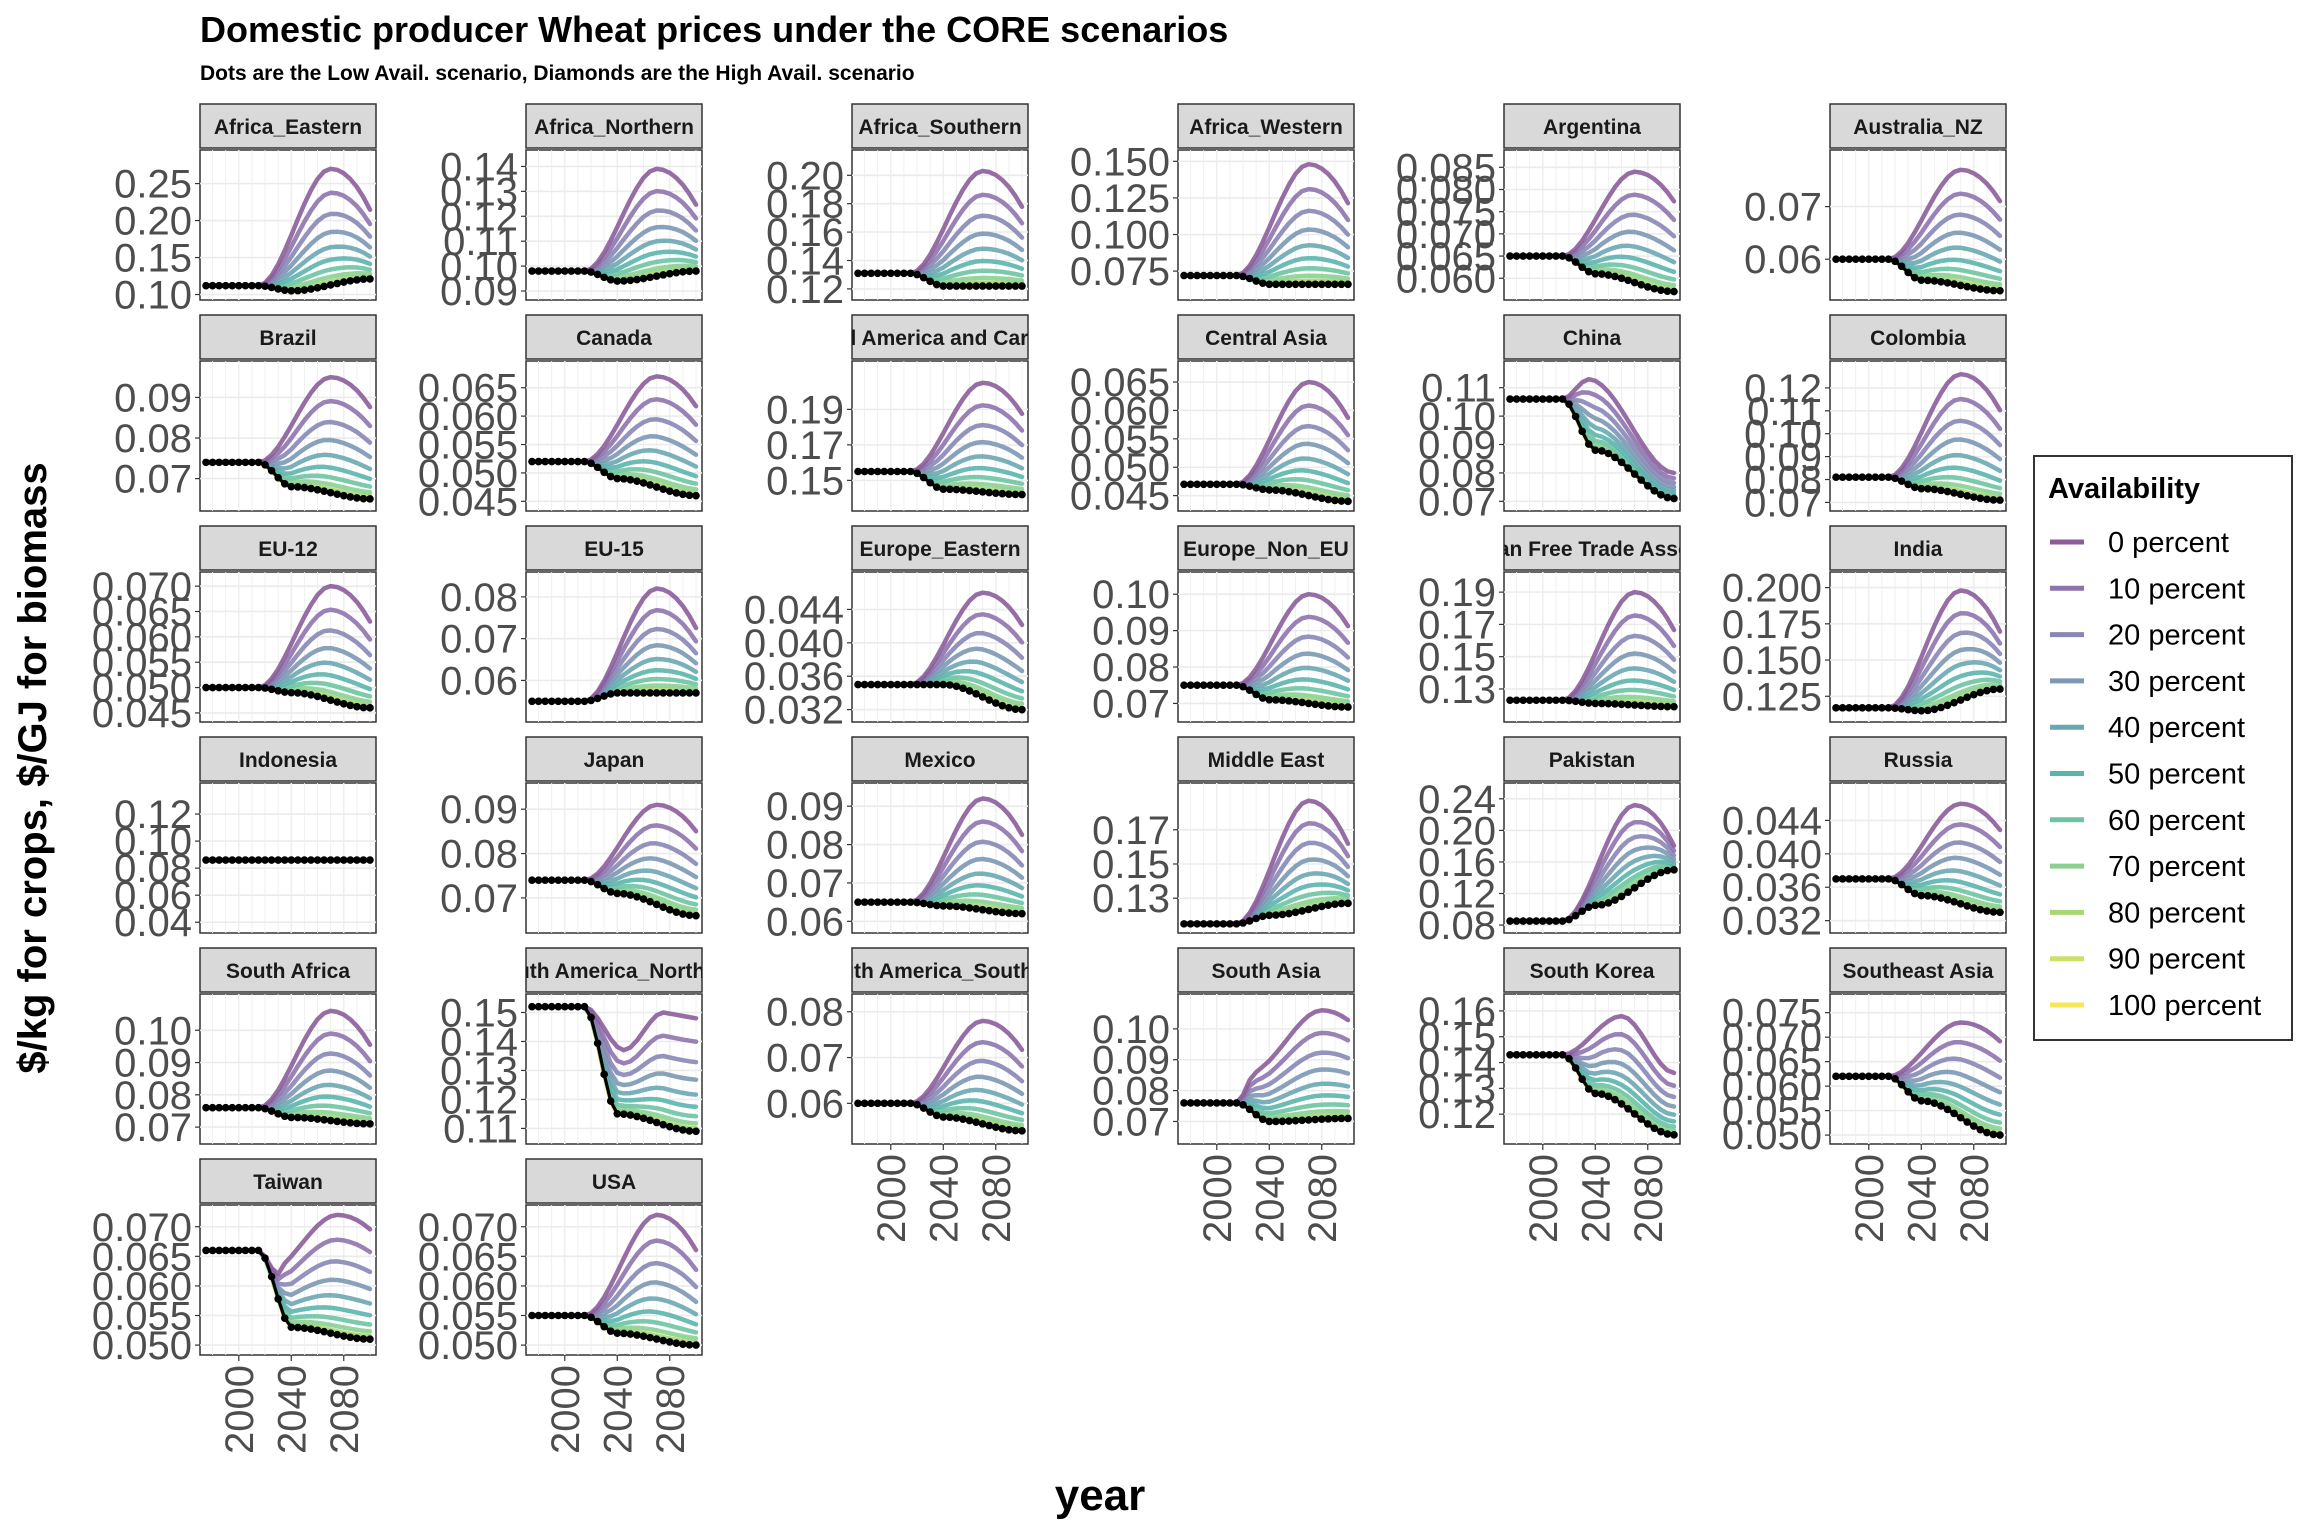 The width and height of the screenshot is (2304, 1536). What do you see at coordinates (1772, 1014) in the screenshot?
I see `y-tick-label: 0.075` at bounding box center [1772, 1014].